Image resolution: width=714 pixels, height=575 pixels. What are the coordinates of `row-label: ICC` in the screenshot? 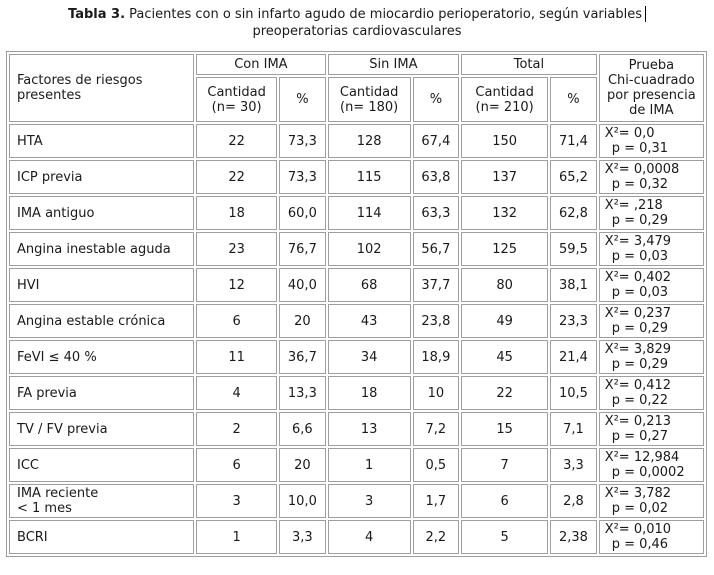 It's located at (102, 465).